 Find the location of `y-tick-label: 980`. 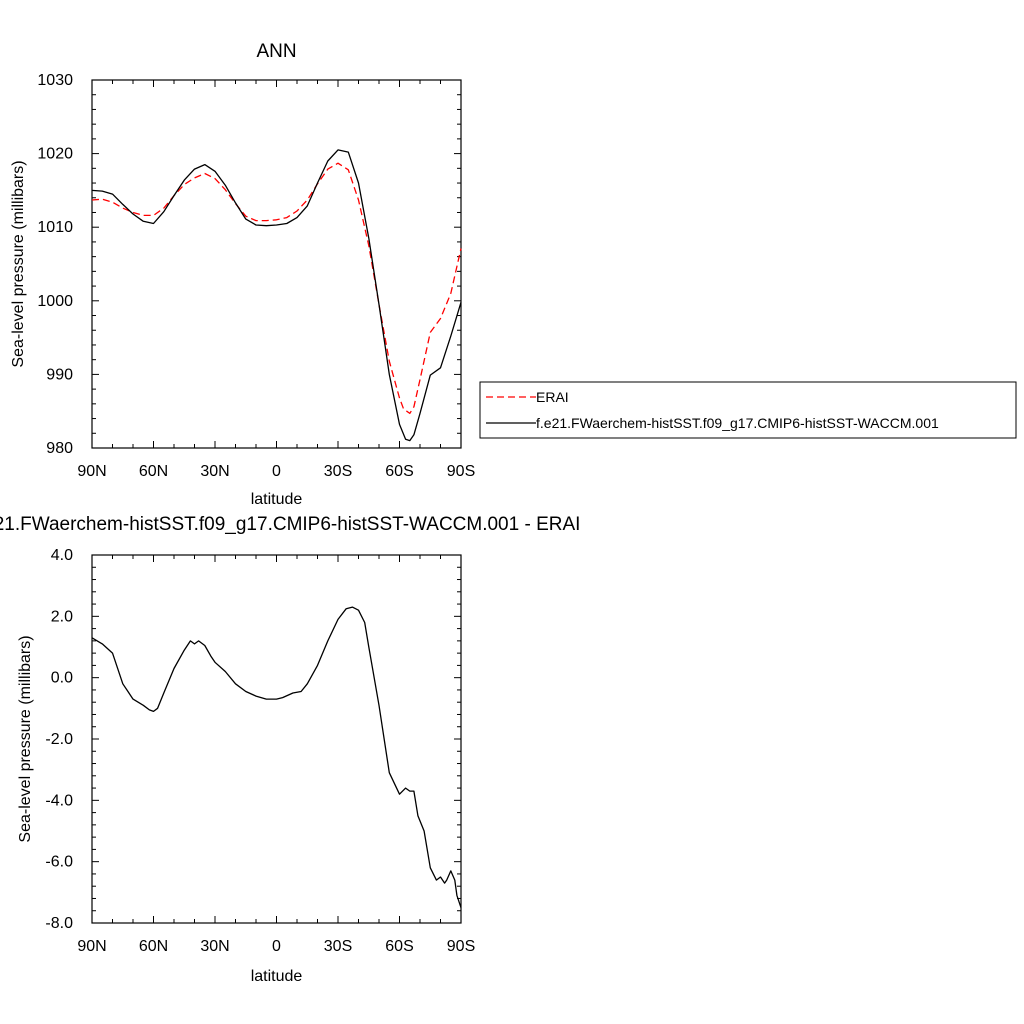

y-tick-label: 980 is located at coordinates (59, 448).